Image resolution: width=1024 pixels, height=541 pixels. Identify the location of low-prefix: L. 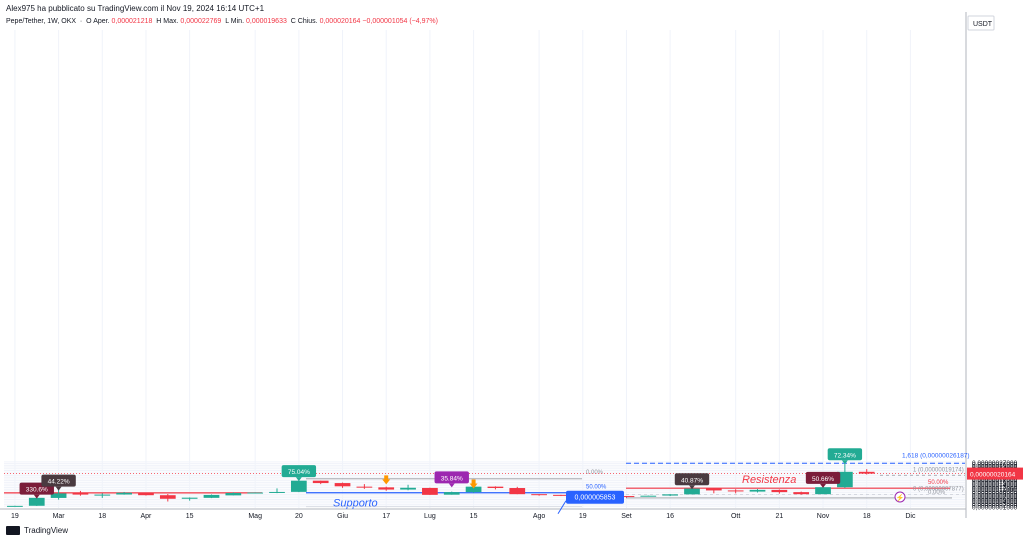
(227, 21).